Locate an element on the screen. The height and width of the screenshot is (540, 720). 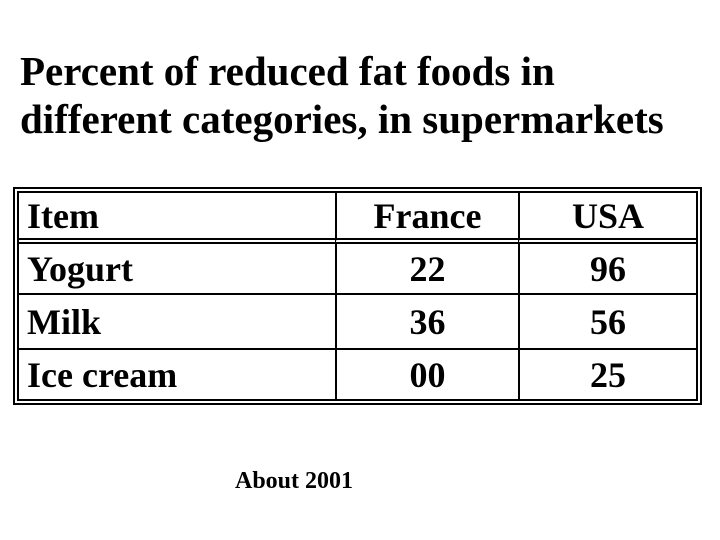
table-cell-milk-france: 36 is located at coordinates (426, 320).